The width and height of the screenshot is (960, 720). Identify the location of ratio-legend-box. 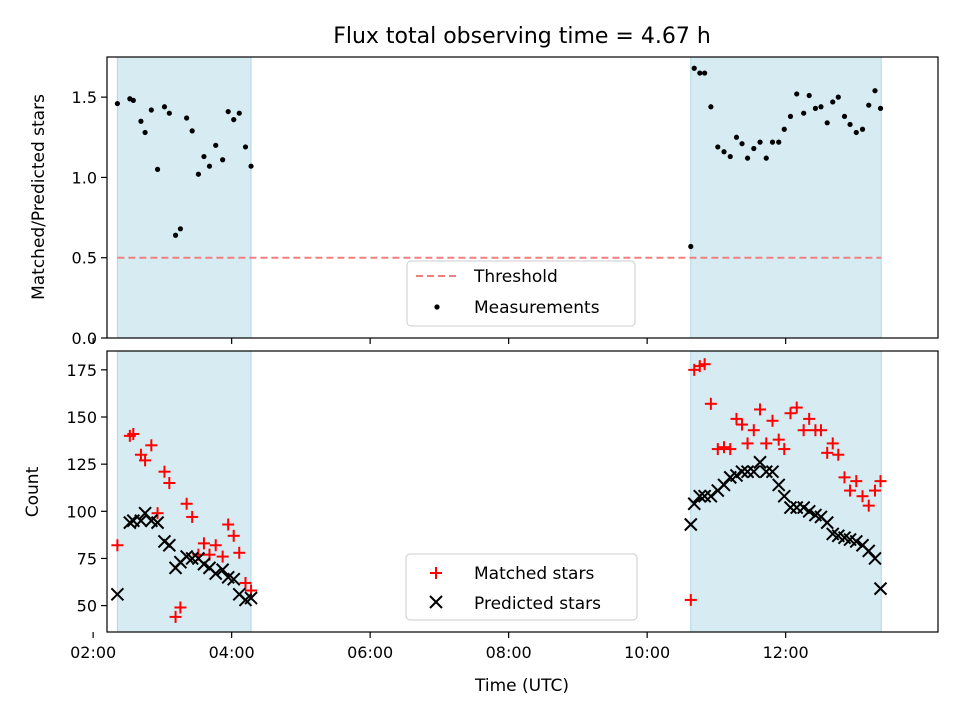
(521, 293).